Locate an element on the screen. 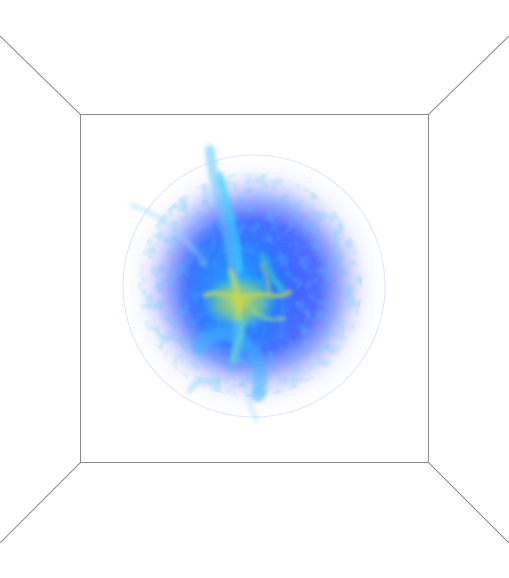 The width and height of the screenshot is (509, 578). hot-filaments is located at coordinates (247, 313).